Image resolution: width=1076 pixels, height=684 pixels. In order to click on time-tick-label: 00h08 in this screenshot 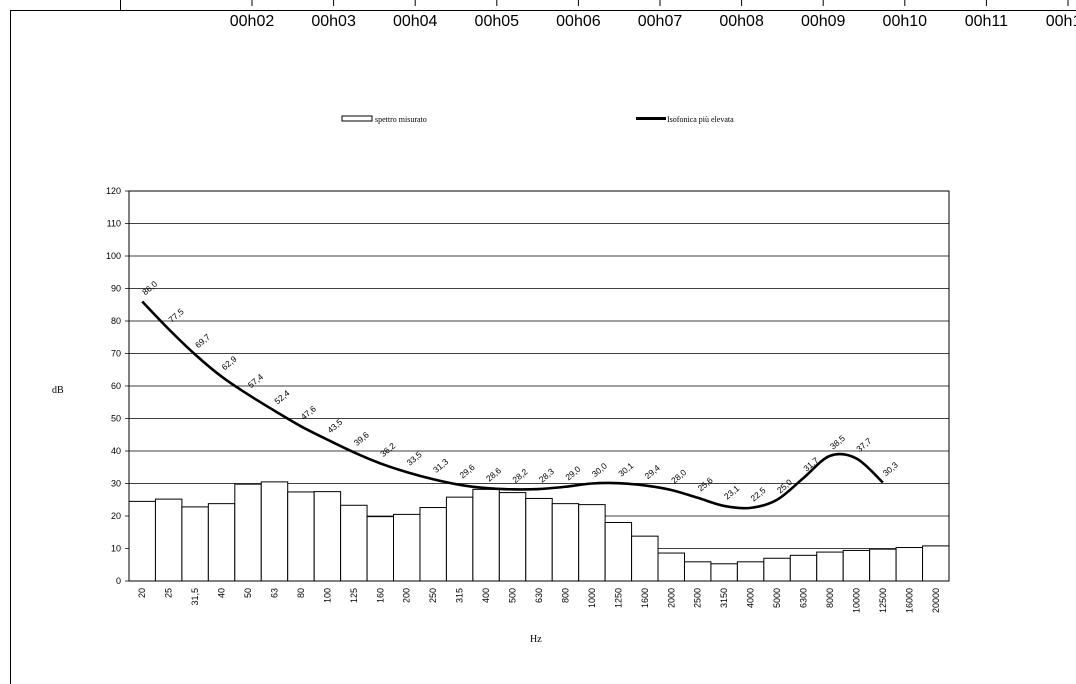, I will do `click(741, 21)`.